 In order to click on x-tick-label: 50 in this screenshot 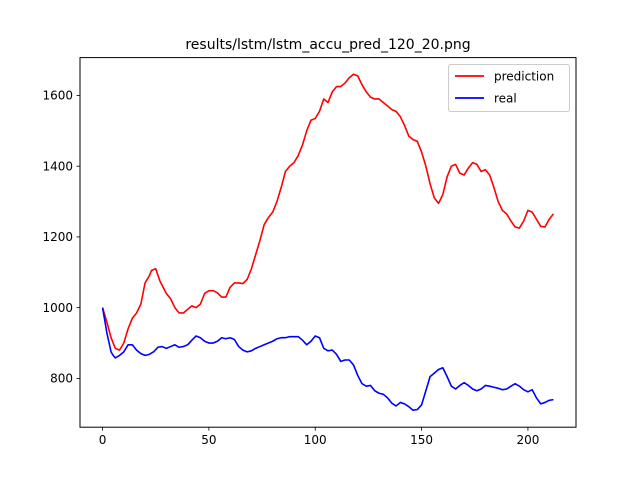, I will do `click(208, 440)`.